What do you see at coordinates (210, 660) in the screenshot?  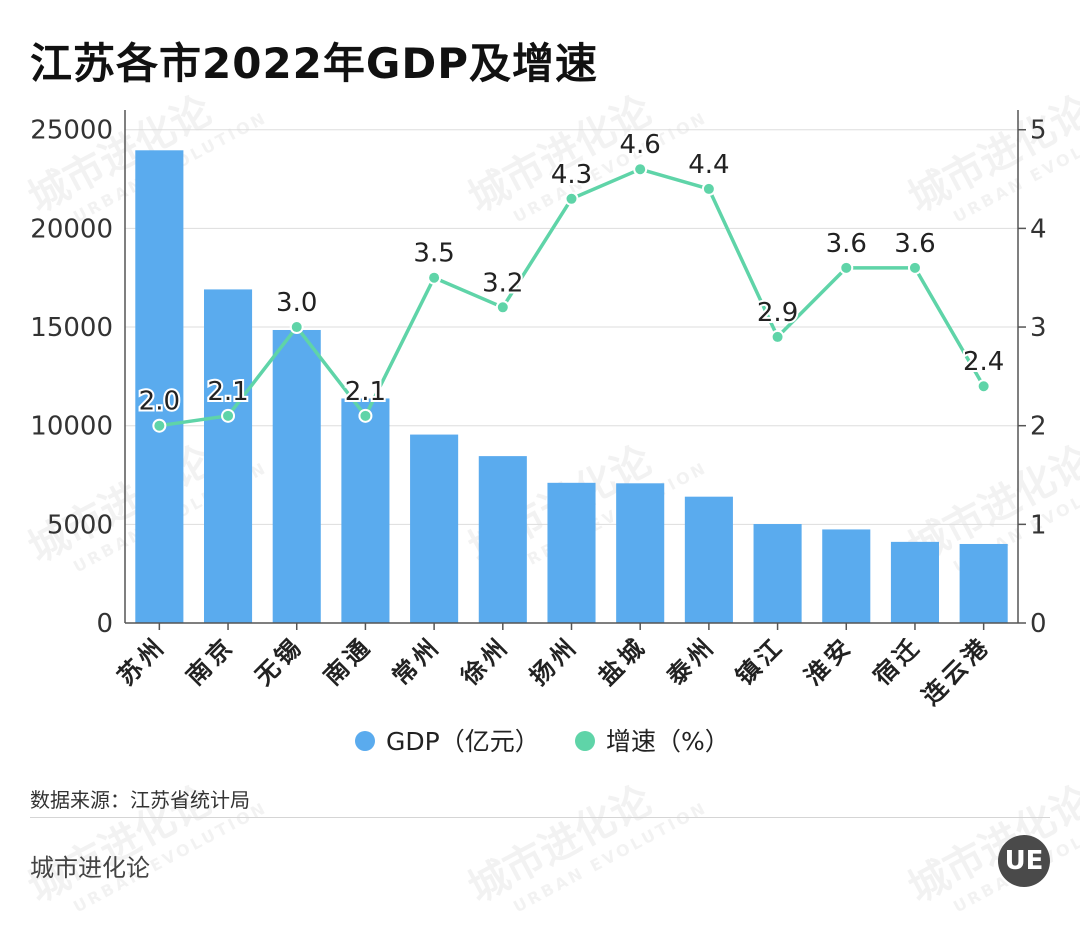 I see `x-tick-label: 南京` at bounding box center [210, 660].